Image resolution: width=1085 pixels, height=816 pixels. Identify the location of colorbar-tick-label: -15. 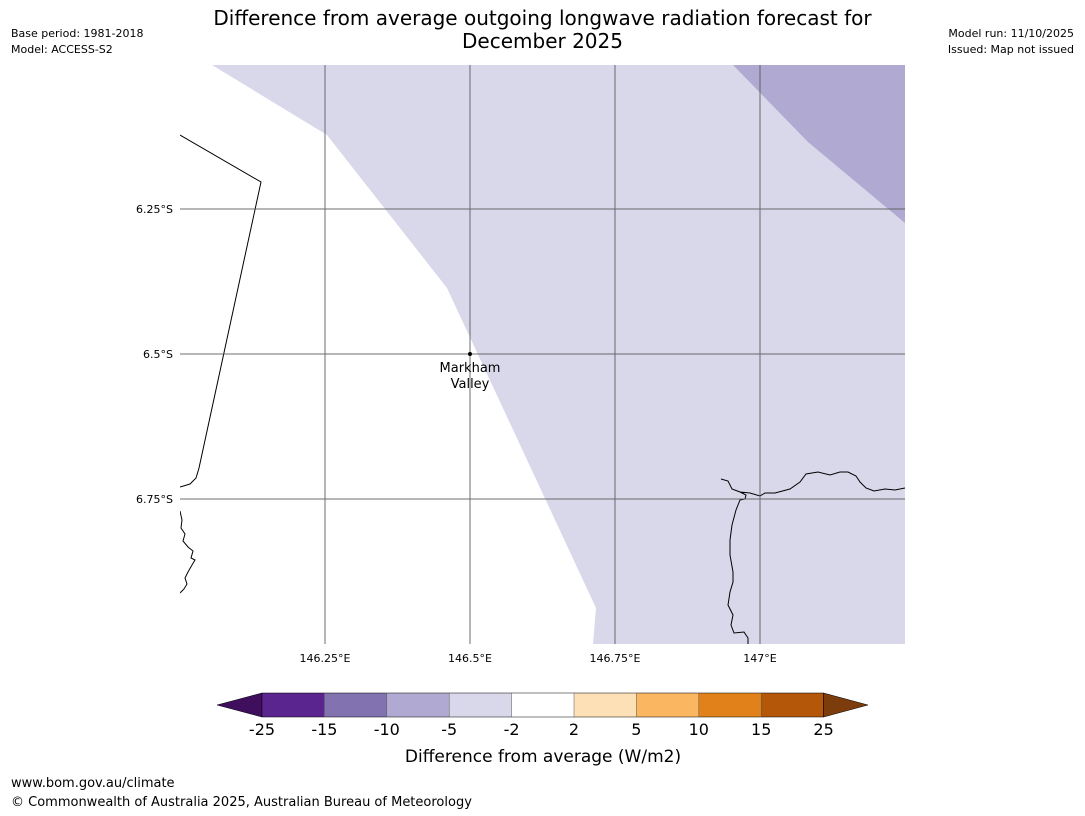
(324, 729).